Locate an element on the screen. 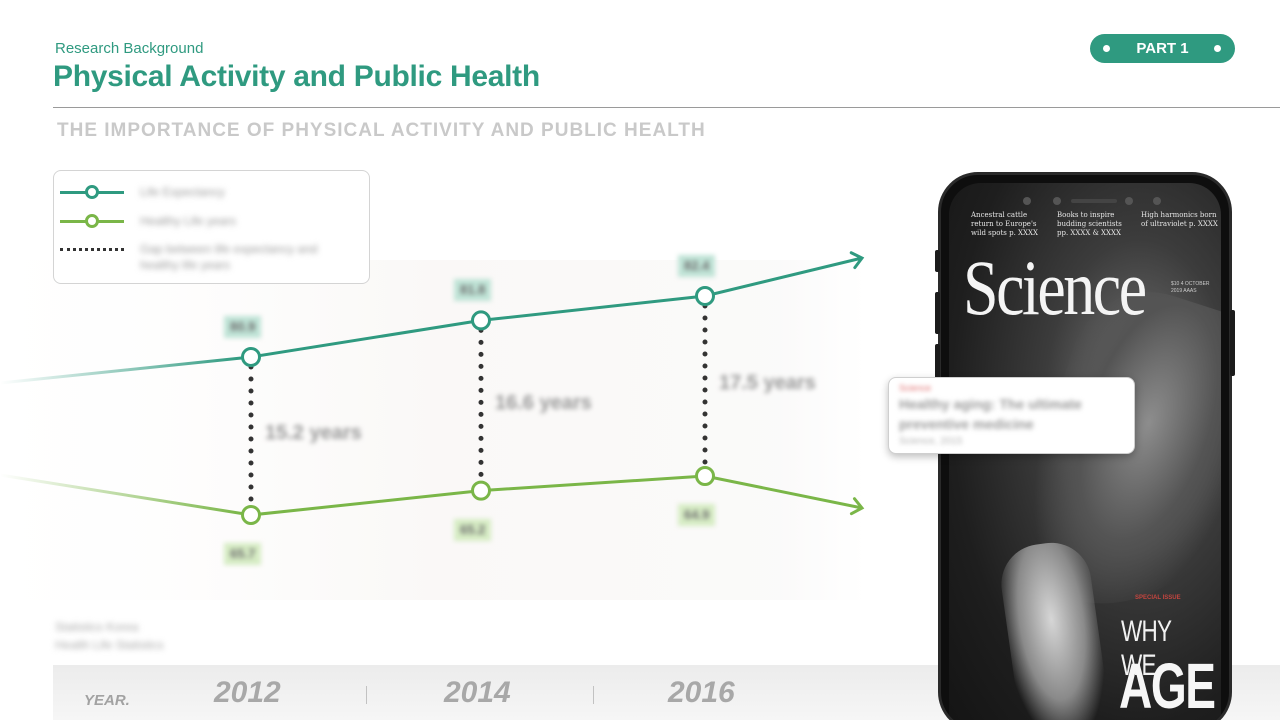  speaker-icon is located at coordinates (1094, 201).